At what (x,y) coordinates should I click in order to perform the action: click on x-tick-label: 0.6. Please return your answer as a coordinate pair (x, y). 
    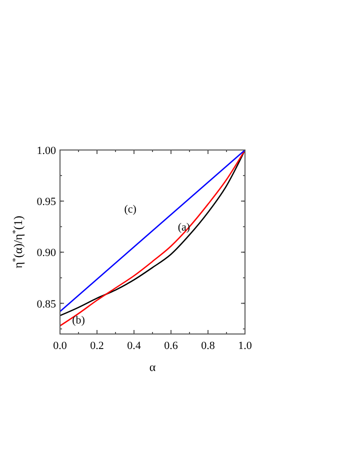
    Looking at the image, I should click on (171, 346).